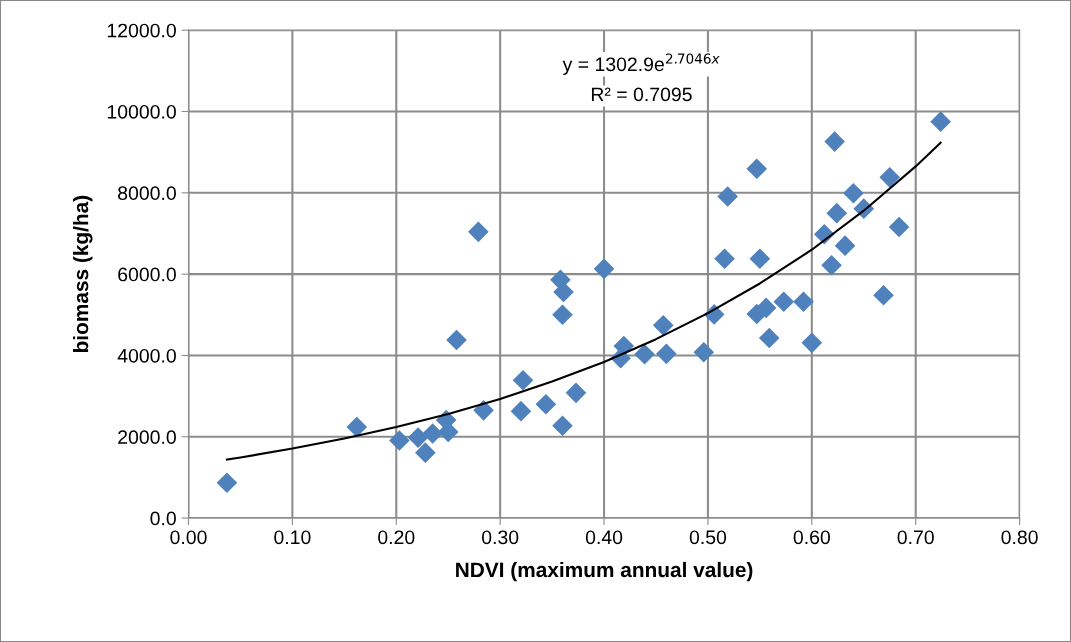  What do you see at coordinates (641, 64) in the screenshot?
I see `annotation: y = 1302.9e$^{2.7046x}$` at bounding box center [641, 64].